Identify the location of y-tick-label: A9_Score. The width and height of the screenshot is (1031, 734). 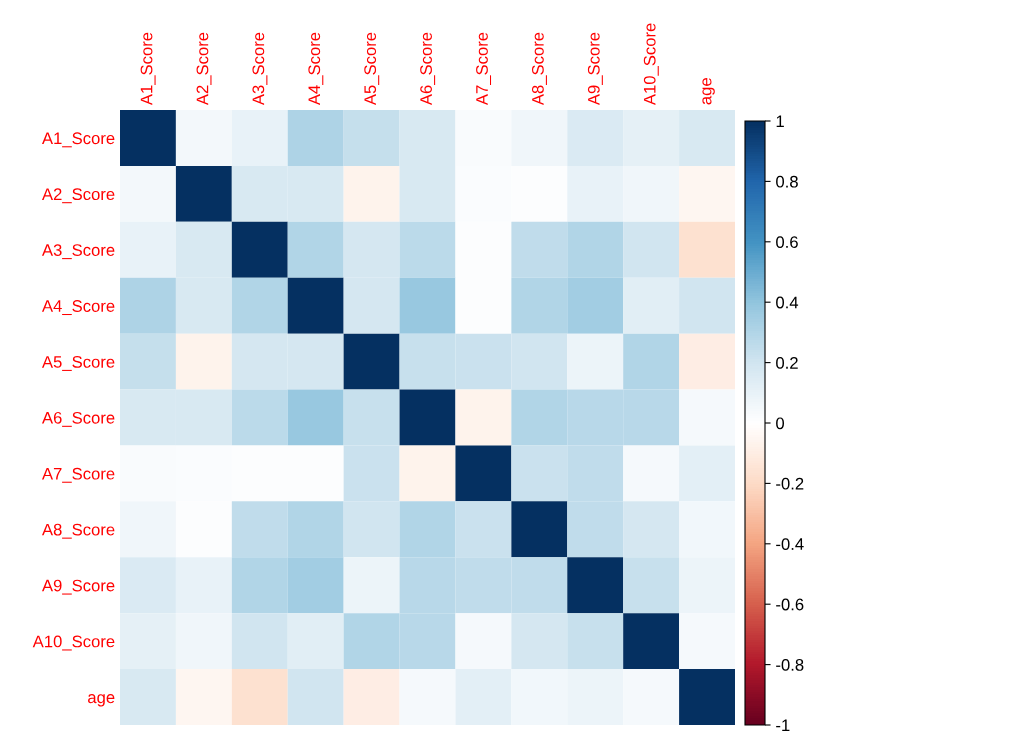
(78, 587).